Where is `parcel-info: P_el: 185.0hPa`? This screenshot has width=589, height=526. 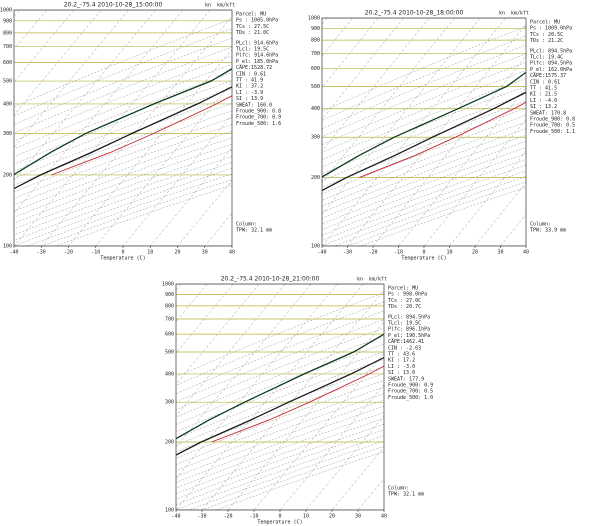
parcel-info: P_el: 185.0hPa is located at coordinates (257, 62).